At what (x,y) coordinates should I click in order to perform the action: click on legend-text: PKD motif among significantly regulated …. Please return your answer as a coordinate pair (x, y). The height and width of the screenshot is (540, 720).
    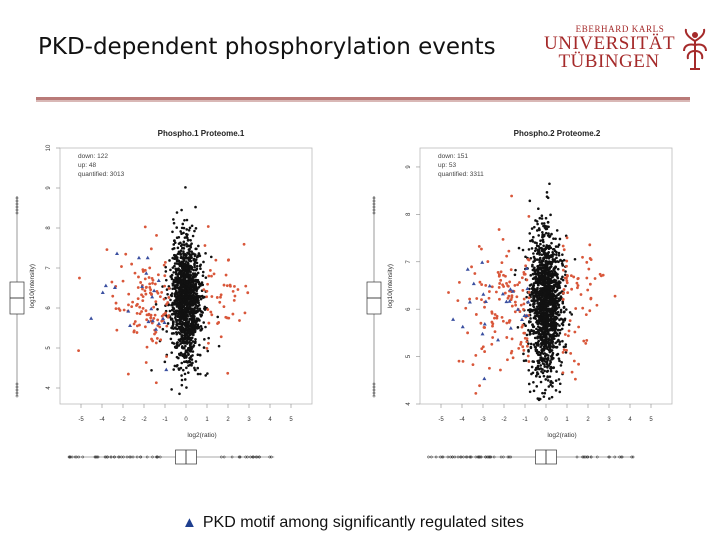
    Looking at the image, I should click on (363, 522).